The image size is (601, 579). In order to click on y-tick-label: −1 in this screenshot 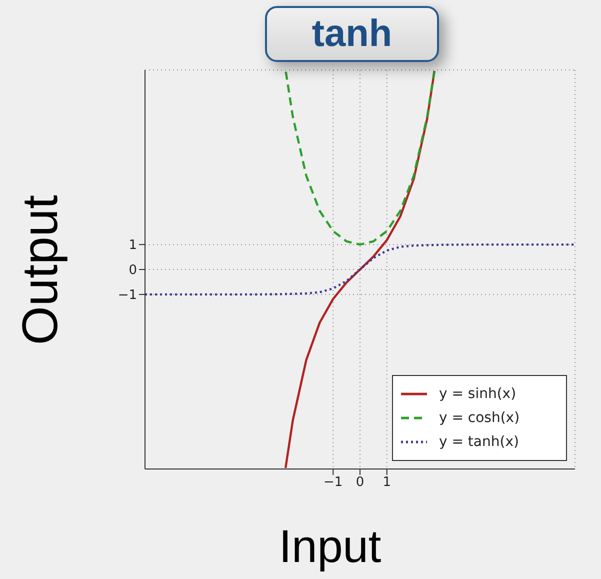, I will do `click(127, 296)`.